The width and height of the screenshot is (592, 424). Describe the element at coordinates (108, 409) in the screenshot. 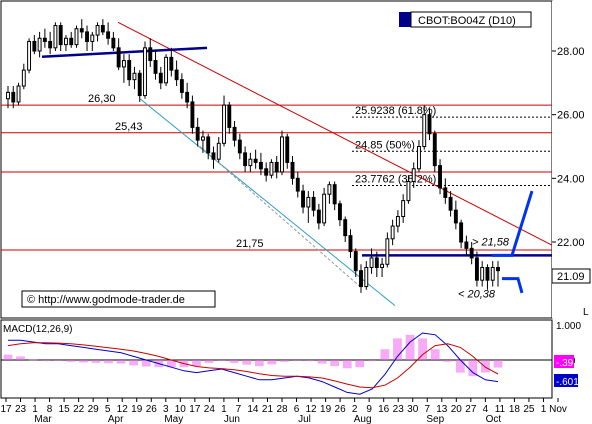

I see `x-tick-label: 5` at that location.